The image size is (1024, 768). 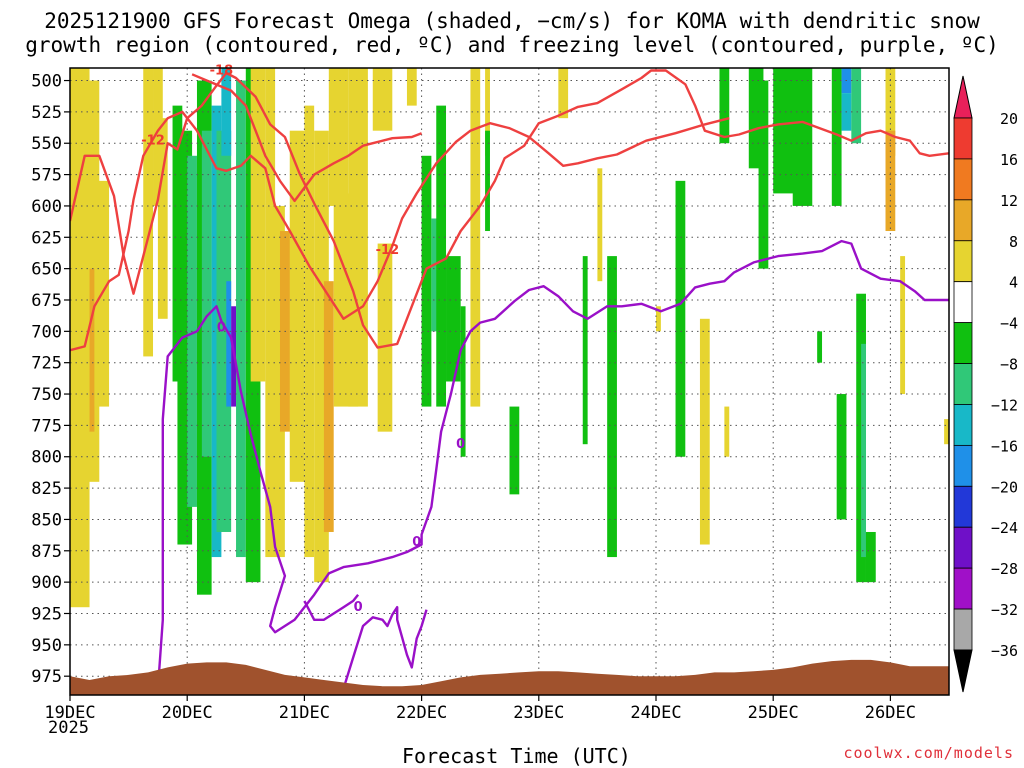 I want to click on y-tick-label: 875, so click(x=46, y=552).